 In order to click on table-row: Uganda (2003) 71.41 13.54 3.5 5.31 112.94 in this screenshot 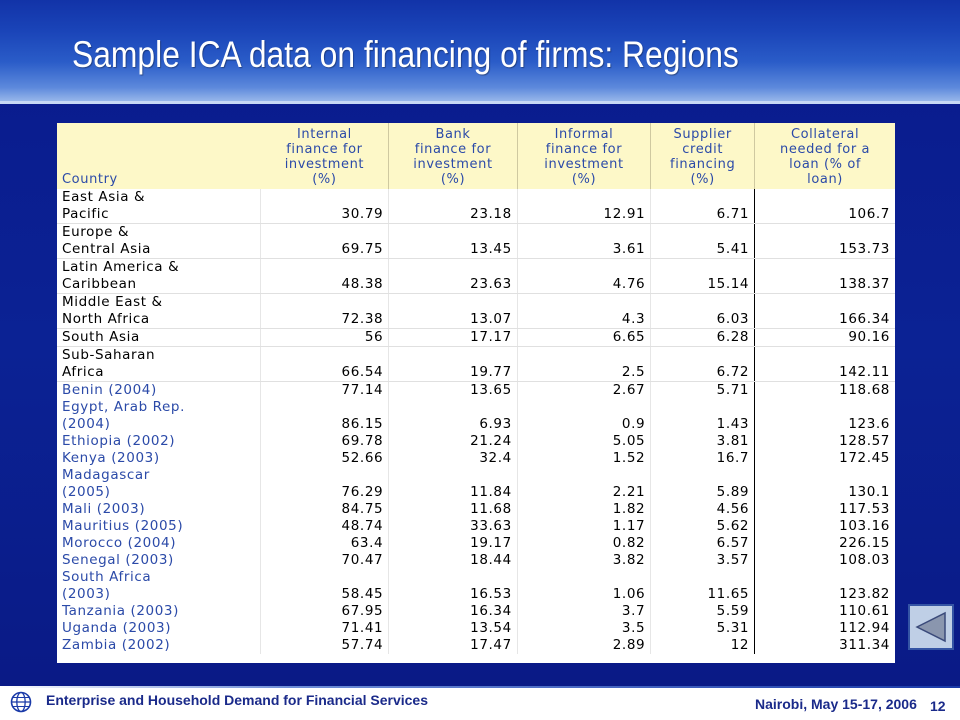, I will do `click(476, 628)`.